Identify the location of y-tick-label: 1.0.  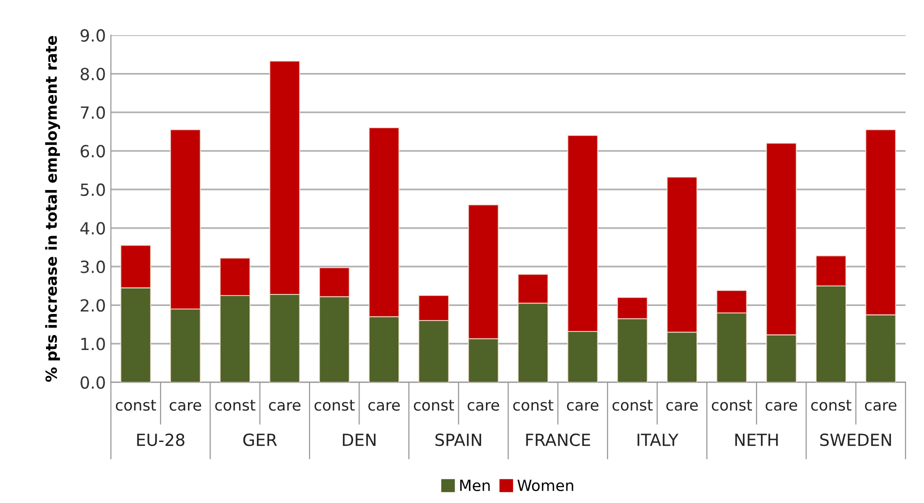
(93, 344).